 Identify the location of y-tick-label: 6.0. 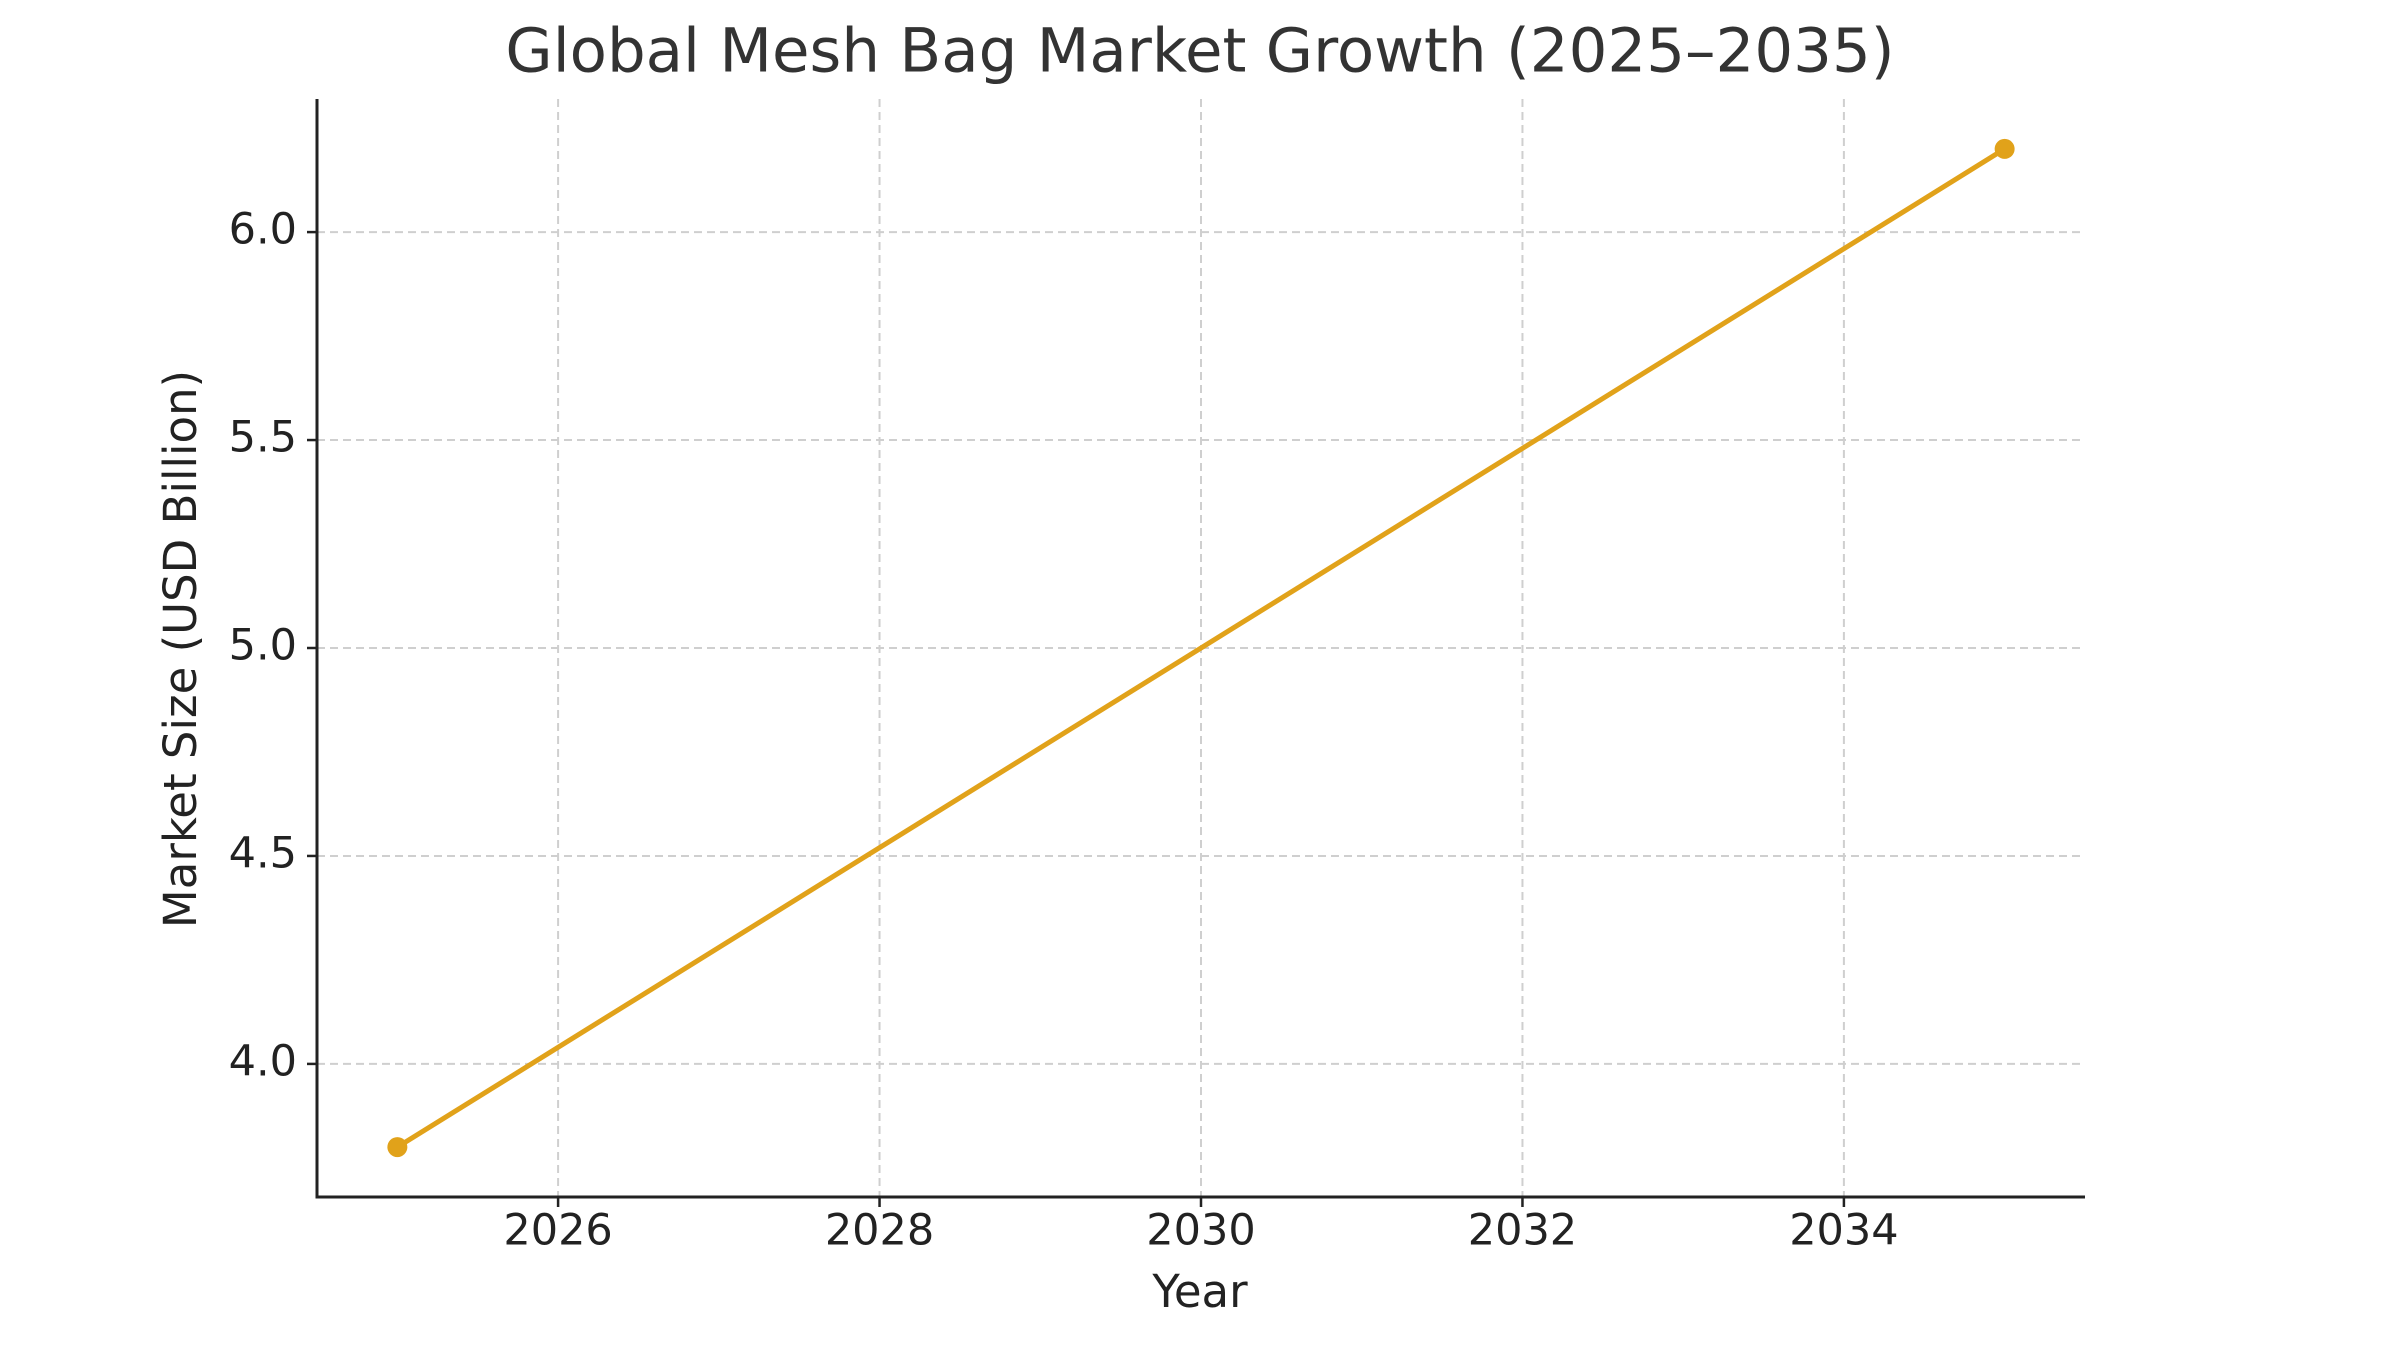
(263, 230).